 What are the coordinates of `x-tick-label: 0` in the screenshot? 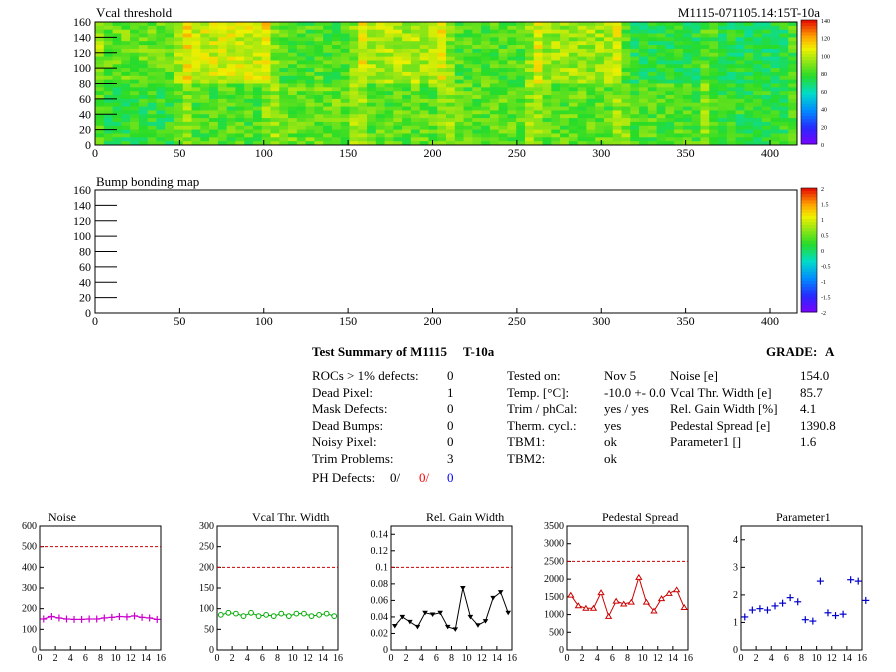 It's located at (95, 153).